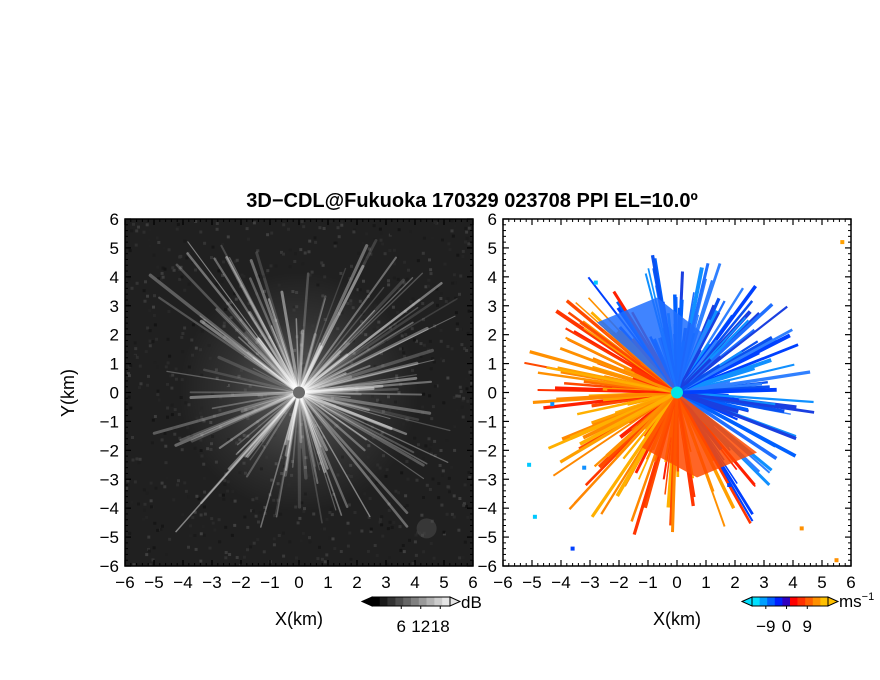 The width and height of the screenshot is (880, 680). I want to click on velocity-colorbar-tick-label: 0, so click(786, 626).